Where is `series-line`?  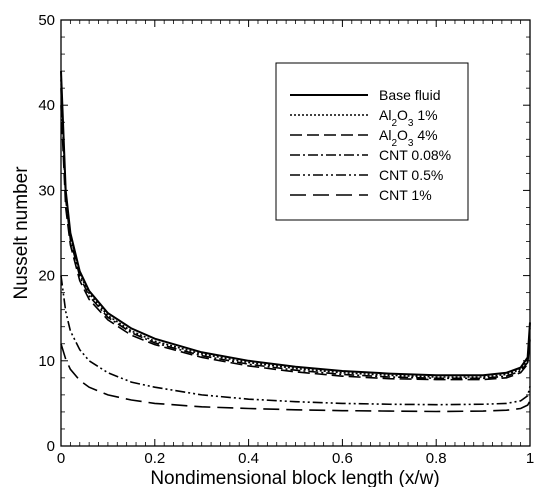 series-line is located at coordinates (295, 378).